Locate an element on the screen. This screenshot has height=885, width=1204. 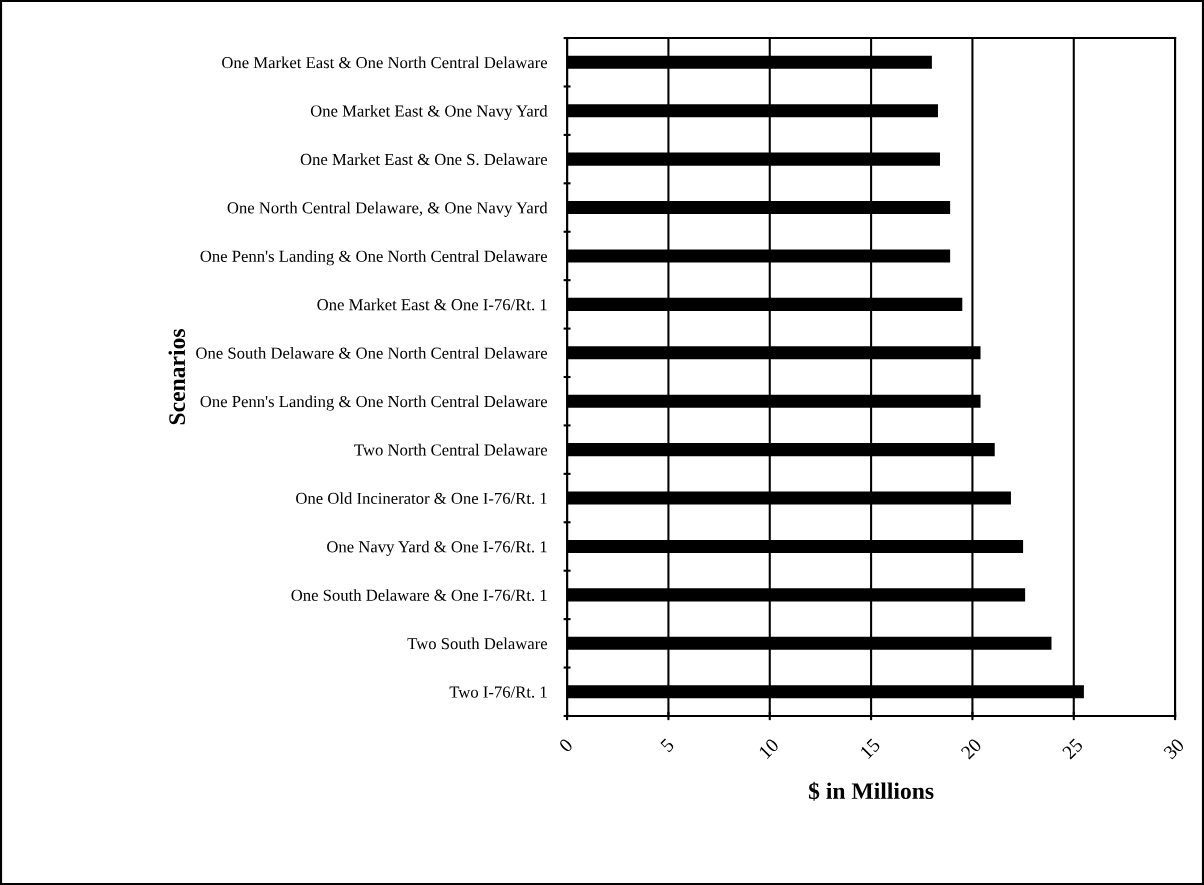
y-tick-label: Two North Central Delaware is located at coordinates (451, 449).